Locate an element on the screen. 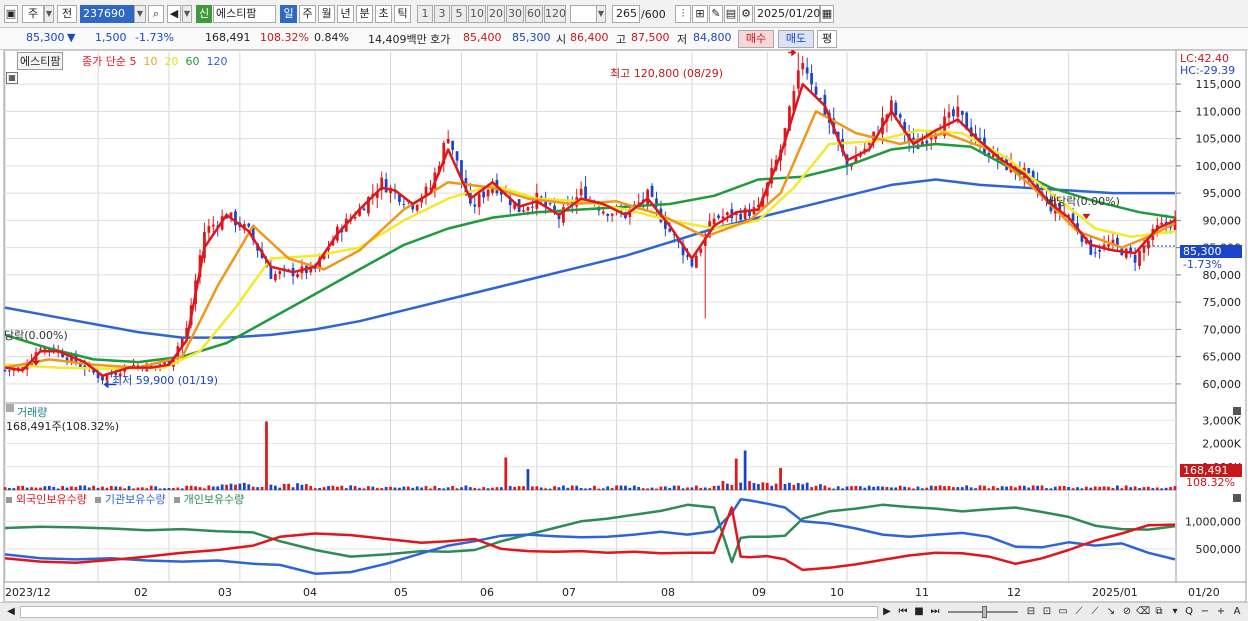 The height and width of the screenshot is (621, 1248). trend-tool-icon: ⟋ is located at coordinates (1095, 611).